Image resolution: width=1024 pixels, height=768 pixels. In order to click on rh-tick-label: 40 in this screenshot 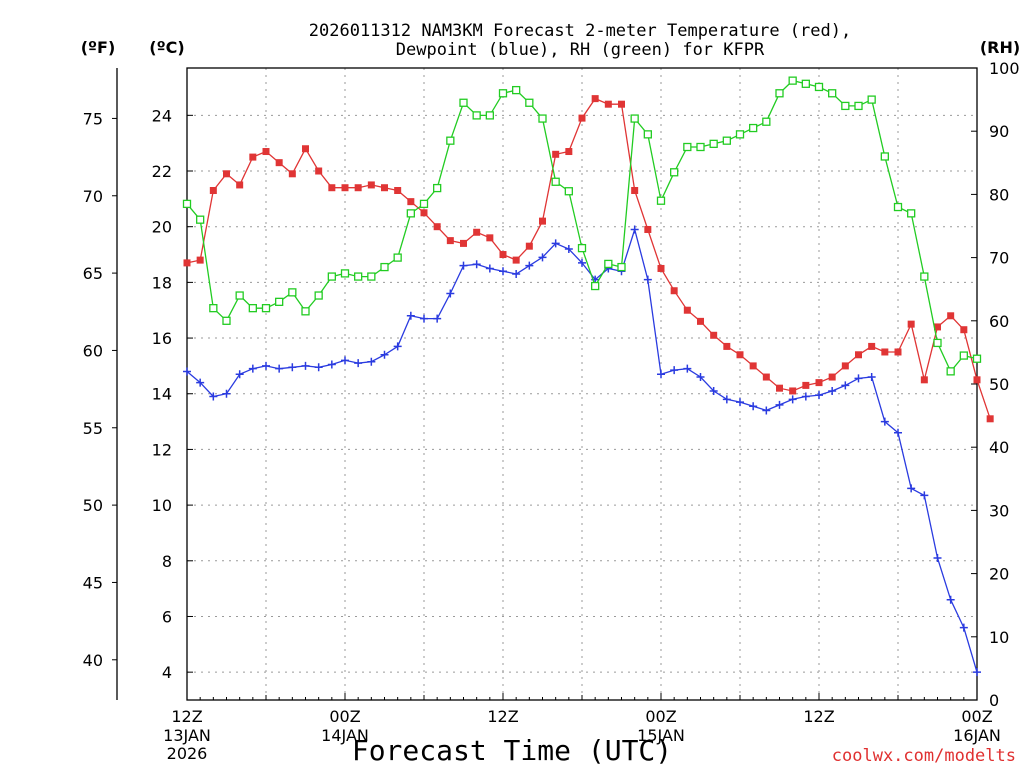, I will do `click(999, 447)`.